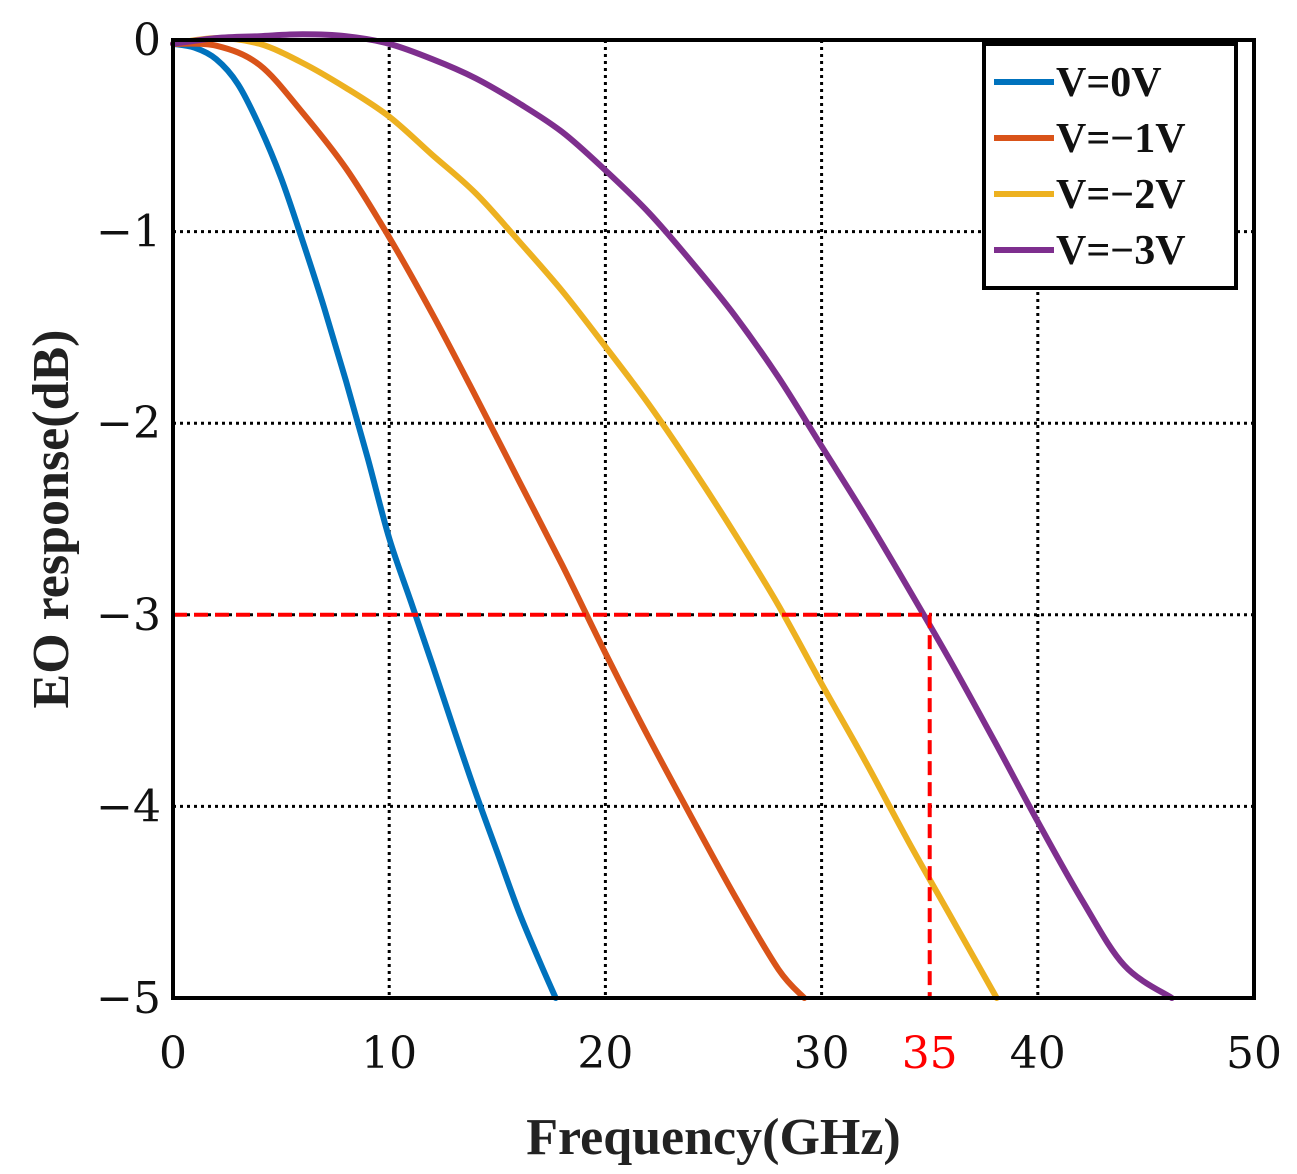  I want to click on y-tick-label: 0, so click(147, 40).